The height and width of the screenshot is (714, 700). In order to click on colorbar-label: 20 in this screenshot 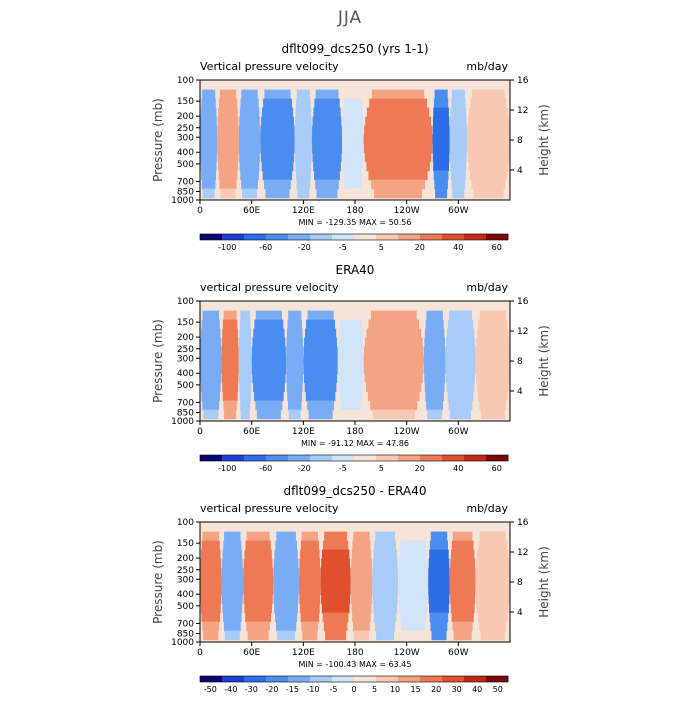, I will do `click(420, 468)`.